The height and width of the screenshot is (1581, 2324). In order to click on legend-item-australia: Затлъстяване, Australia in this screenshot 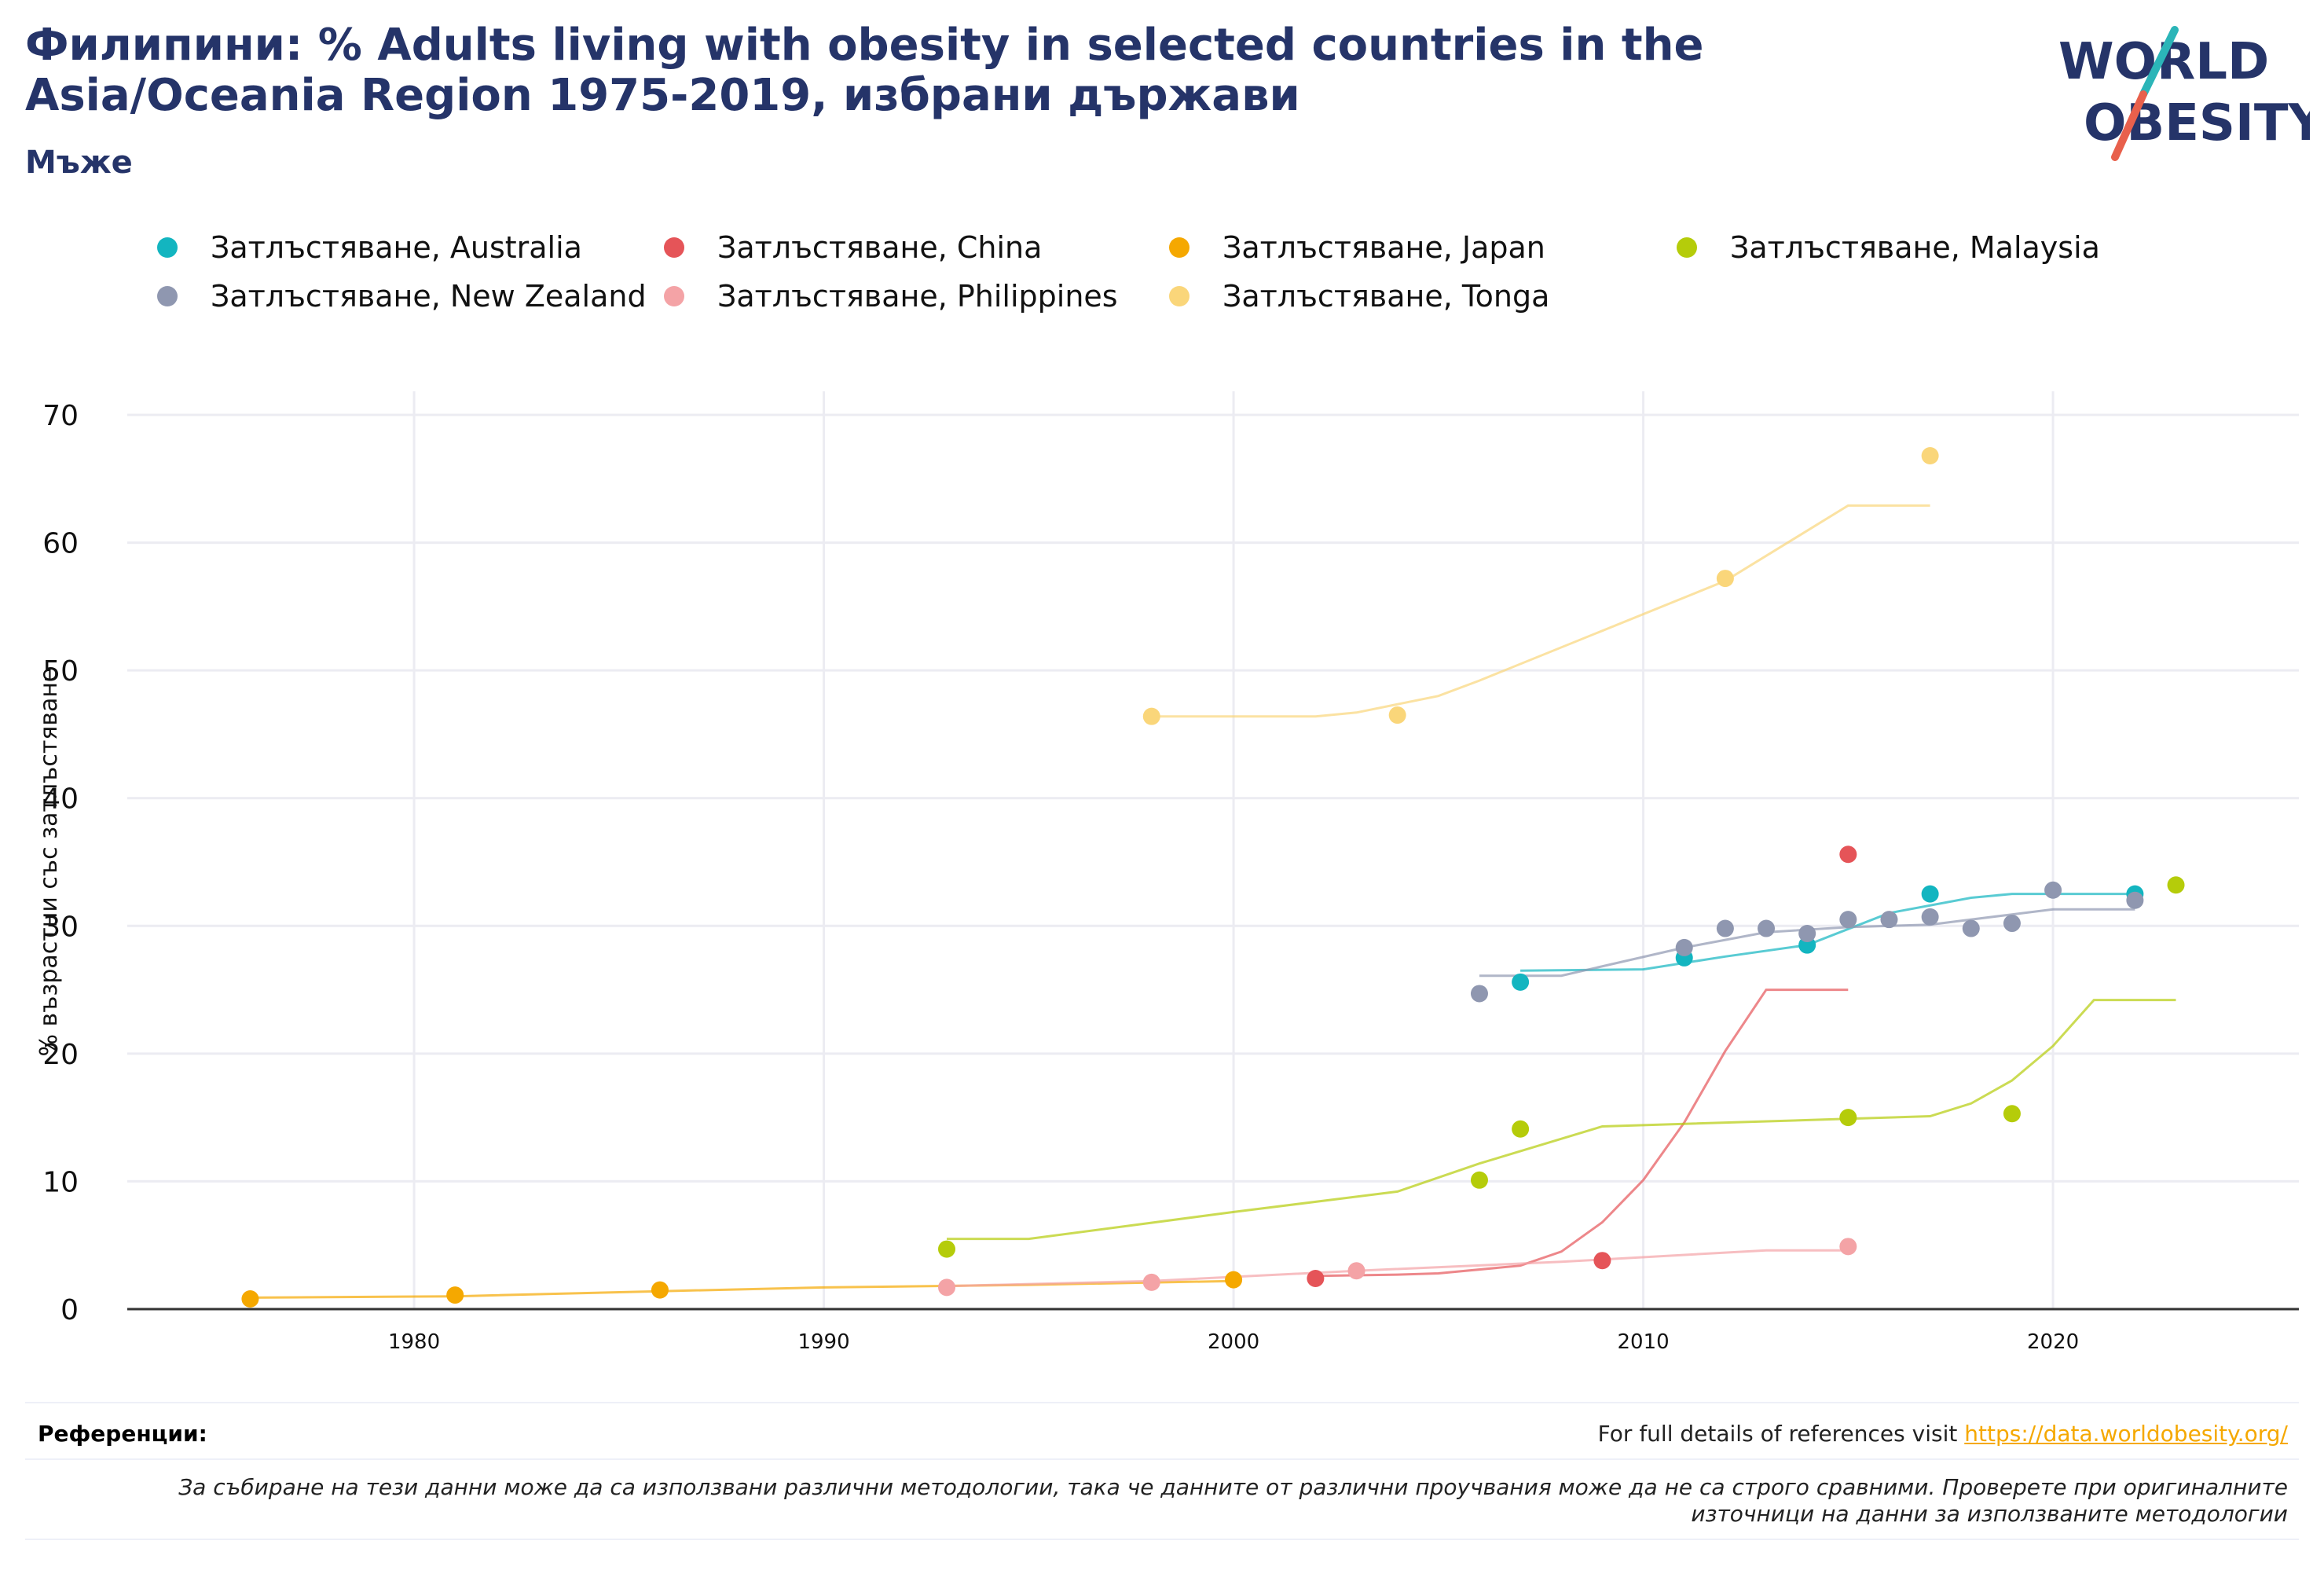, I will do `click(369, 248)`.